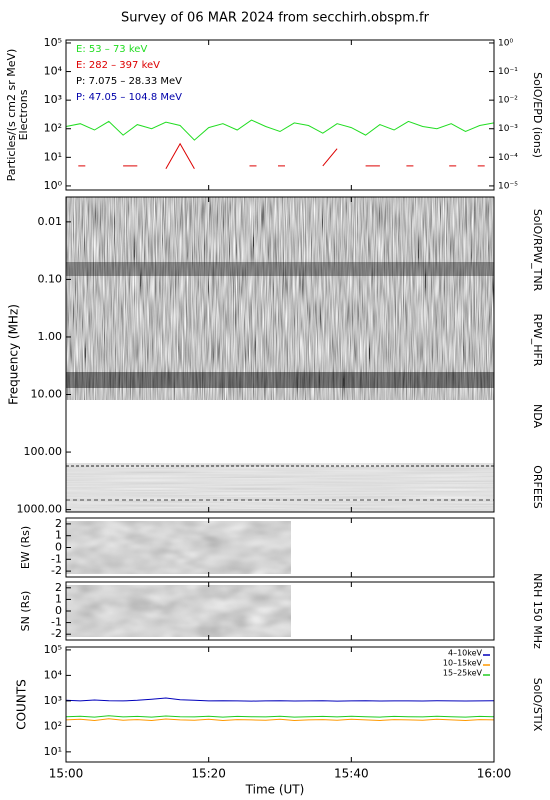 The height and width of the screenshot is (800, 550). What do you see at coordinates (66, 774) in the screenshot?
I see `x-tick-label: 15:00` at bounding box center [66, 774].